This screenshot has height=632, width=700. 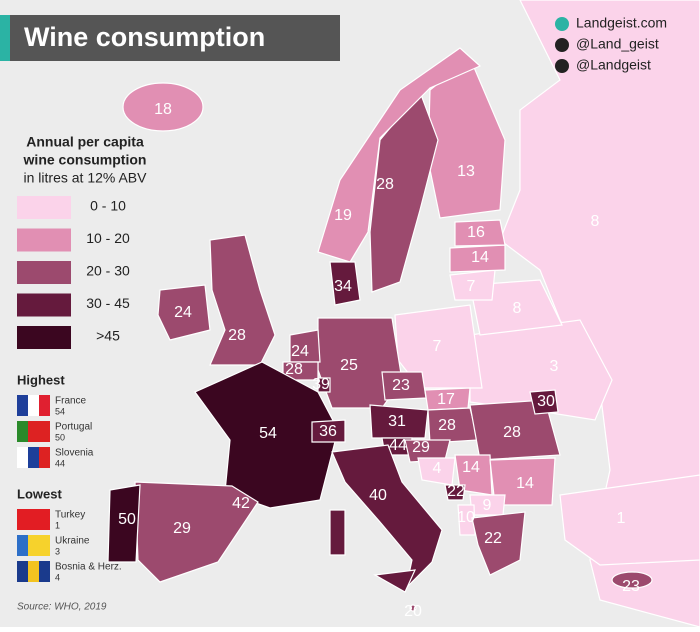 What do you see at coordinates (127, 519) in the screenshot?
I see `country-value: 50` at bounding box center [127, 519].